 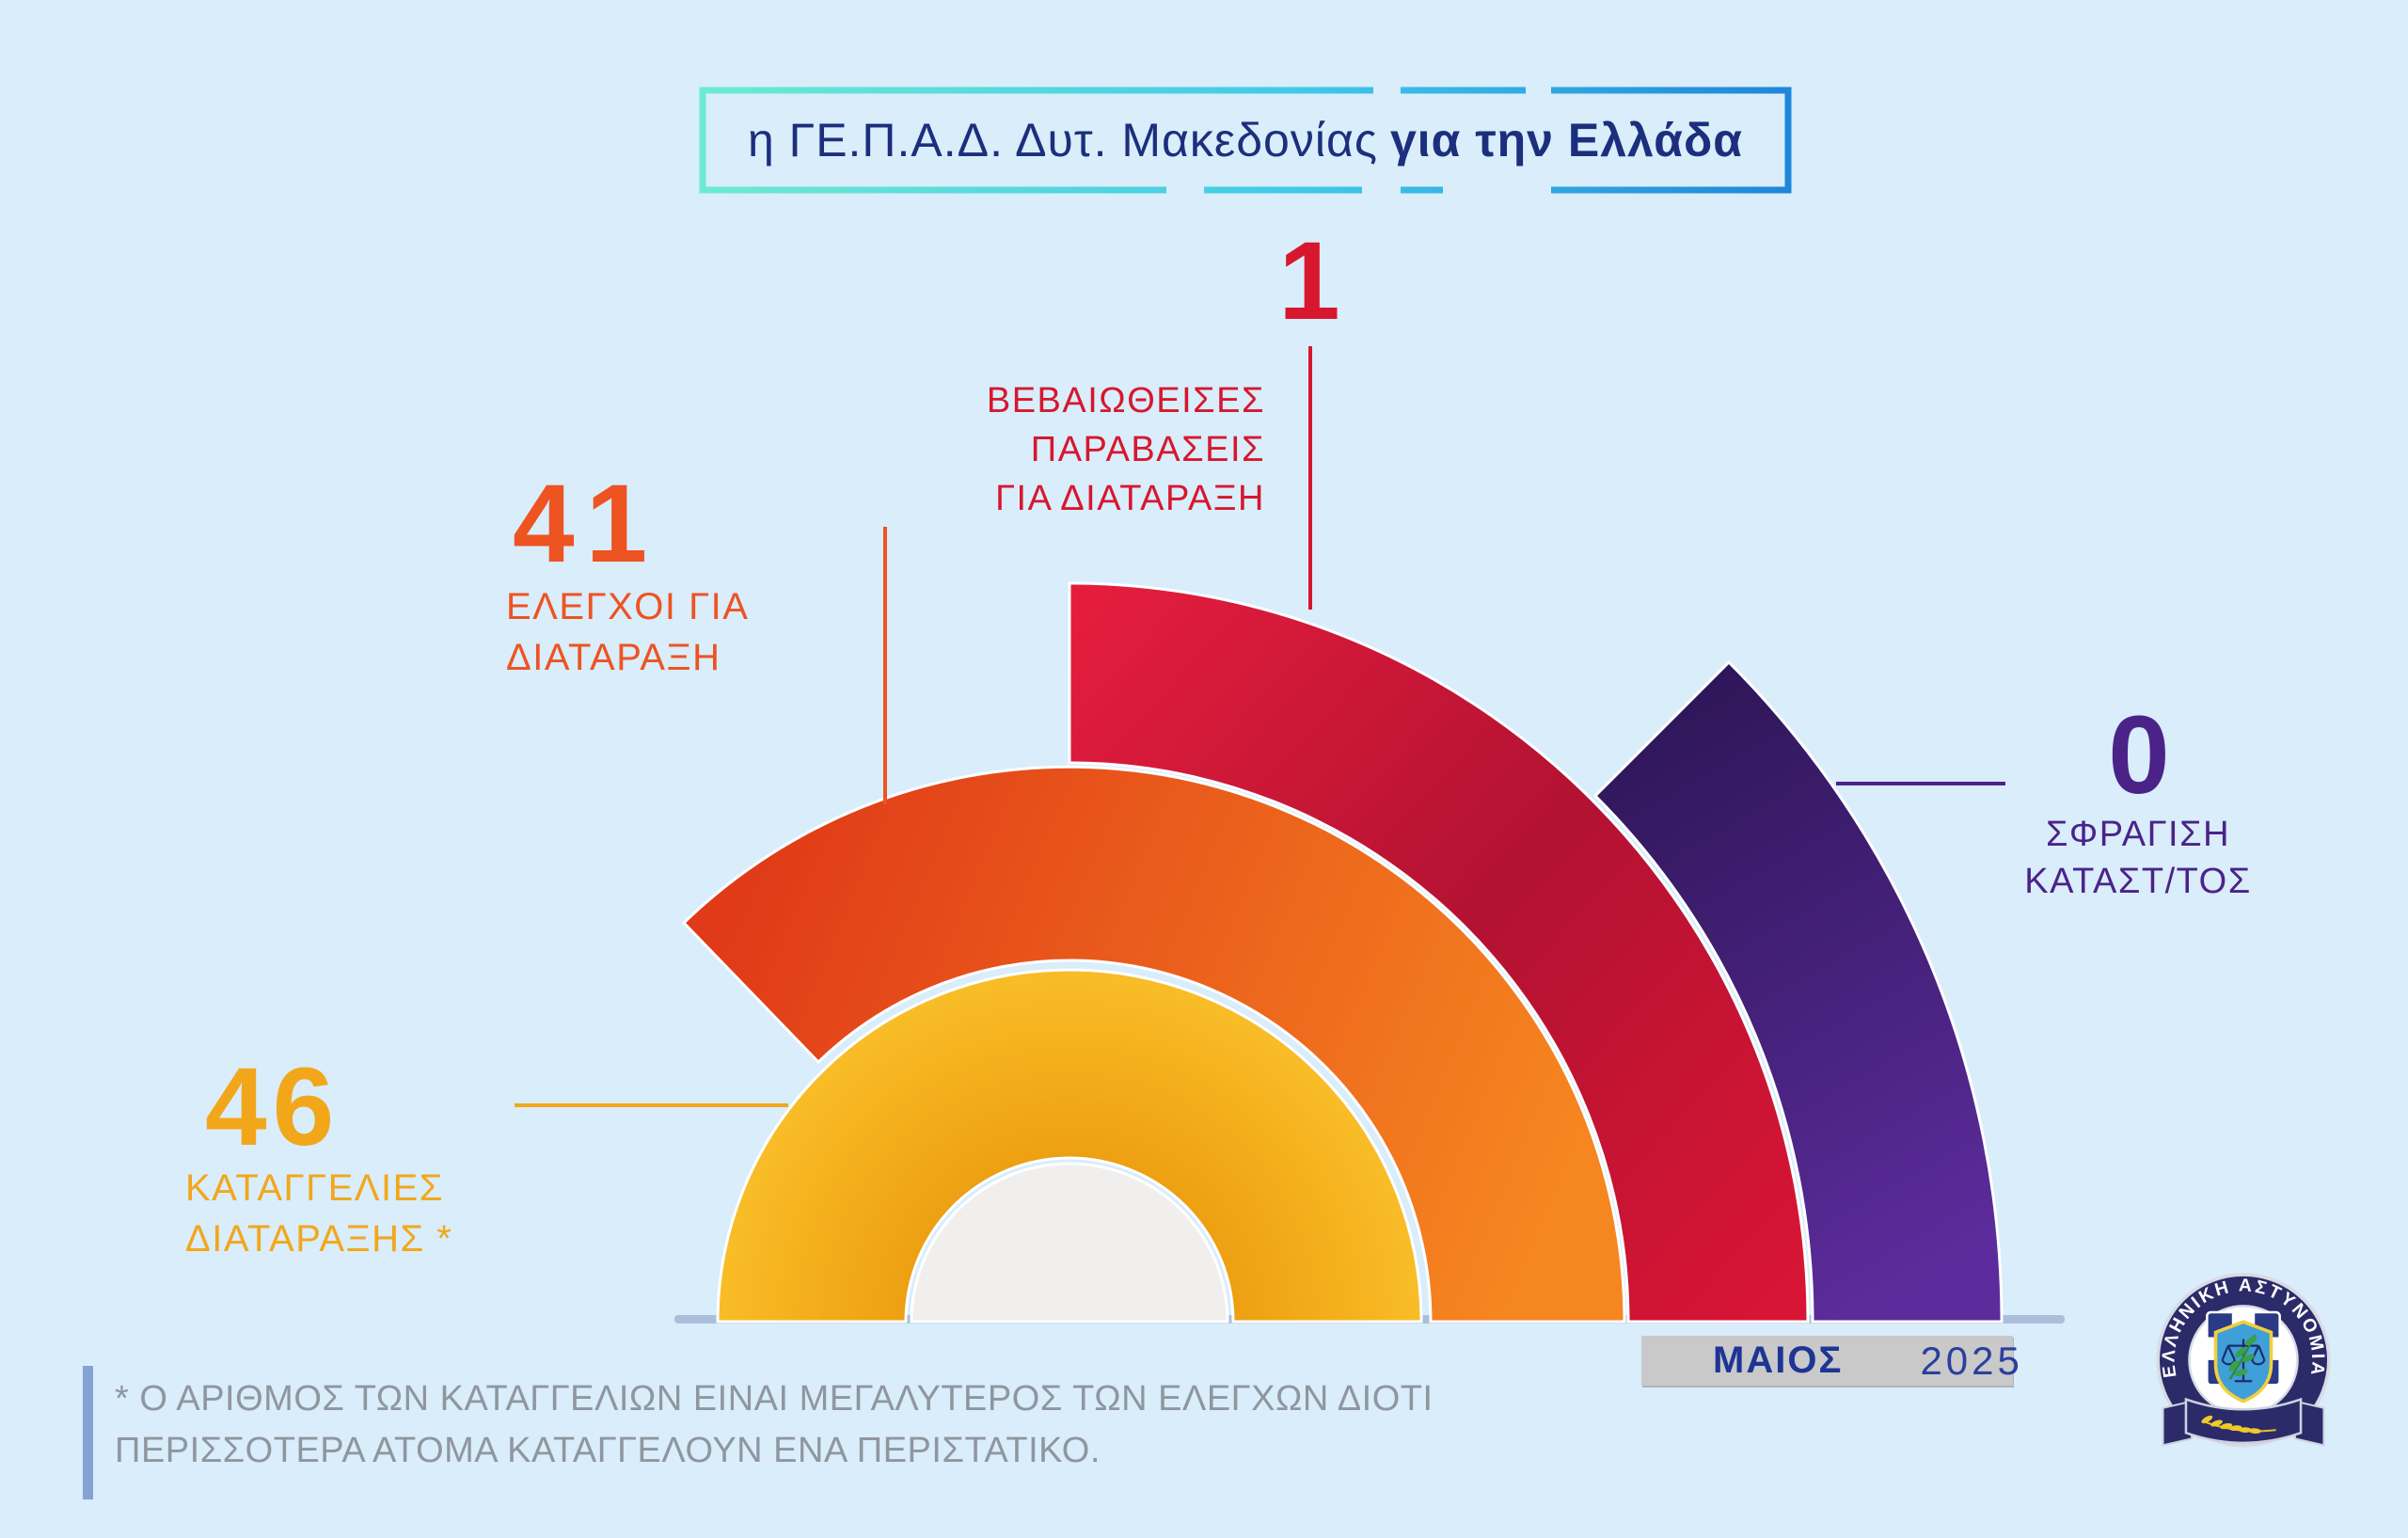 I want to click on sealings-label-line2: ΚΑΤΑΣΤ/ΤΟΣ, so click(x=2138, y=882).